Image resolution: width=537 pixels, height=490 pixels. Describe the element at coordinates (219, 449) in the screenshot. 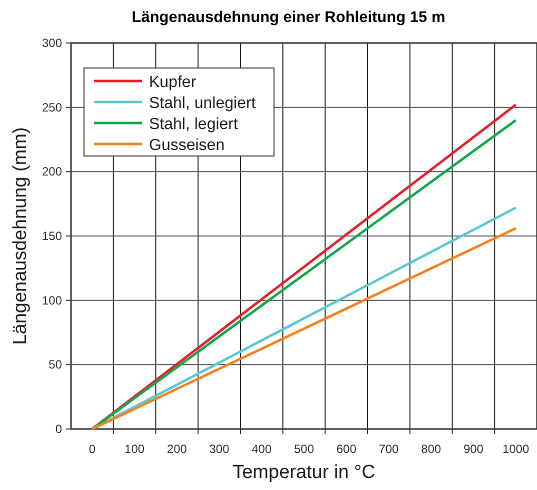

I see `x-tick-label: 300` at that location.